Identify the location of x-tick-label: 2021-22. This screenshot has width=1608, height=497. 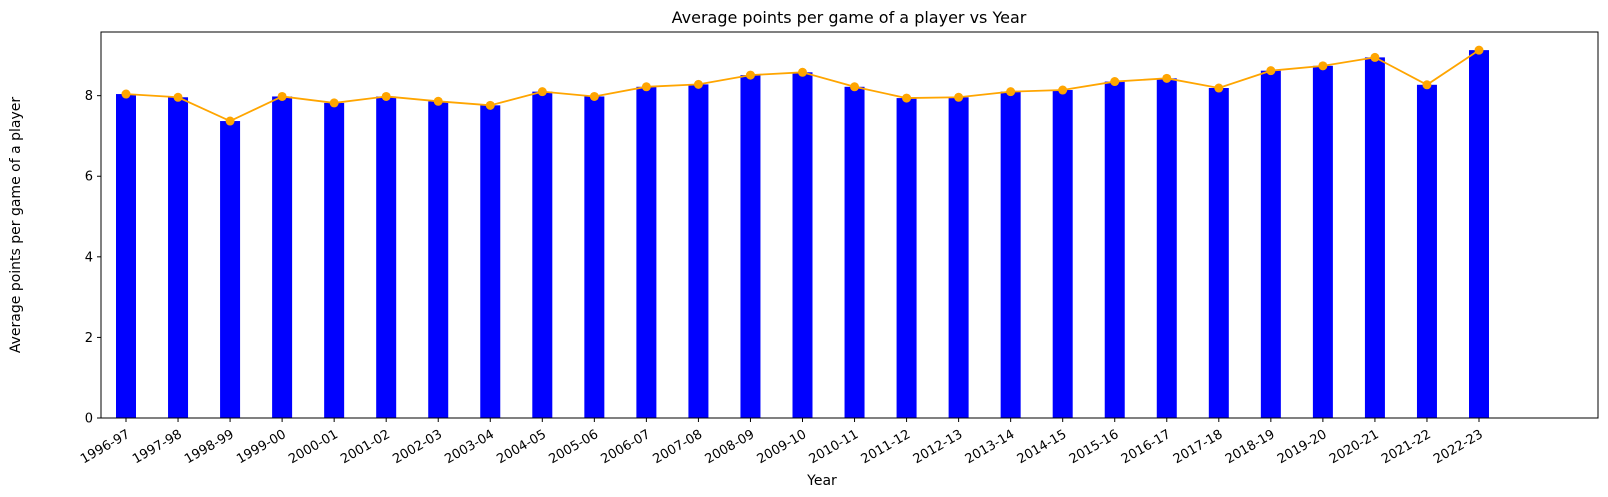
(1406, 447).